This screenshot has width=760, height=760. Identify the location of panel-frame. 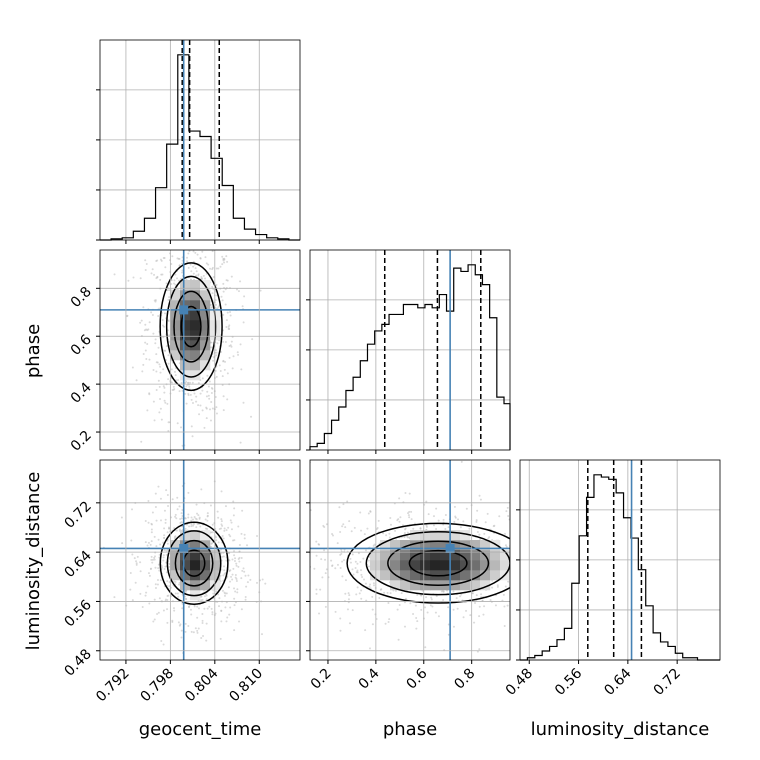
(200, 140).